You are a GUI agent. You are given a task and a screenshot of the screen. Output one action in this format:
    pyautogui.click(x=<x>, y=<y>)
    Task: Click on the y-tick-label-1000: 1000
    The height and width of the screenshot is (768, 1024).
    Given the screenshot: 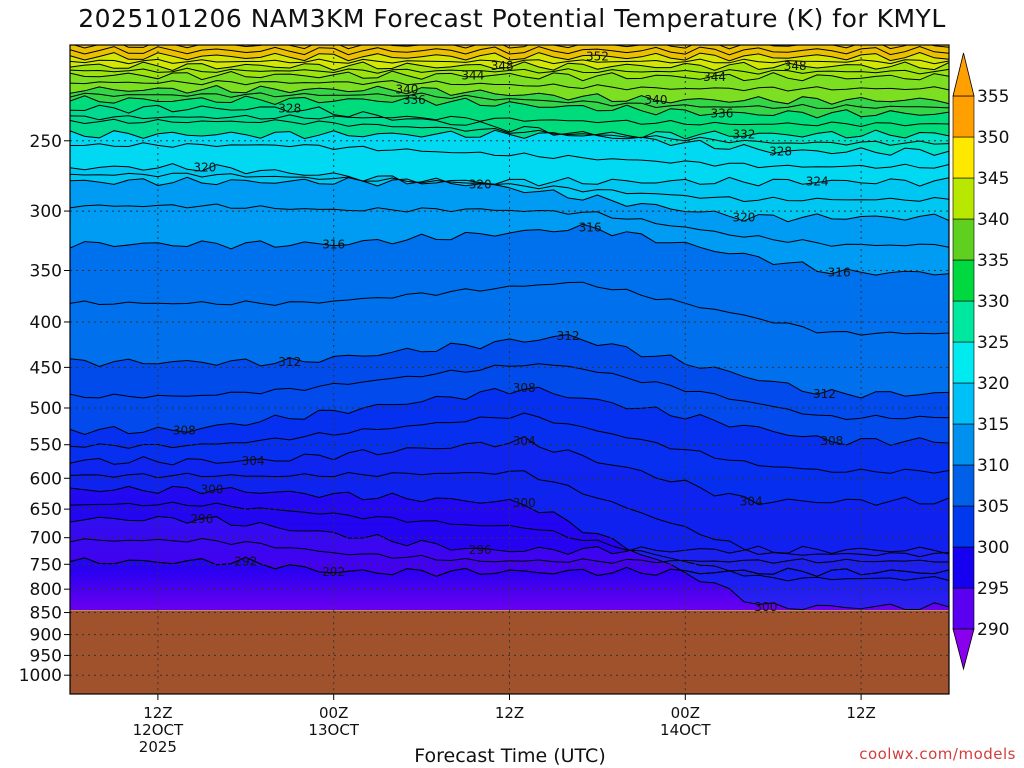 What is the action you would take?
    pyautogui.click(x=40, y=676)
    